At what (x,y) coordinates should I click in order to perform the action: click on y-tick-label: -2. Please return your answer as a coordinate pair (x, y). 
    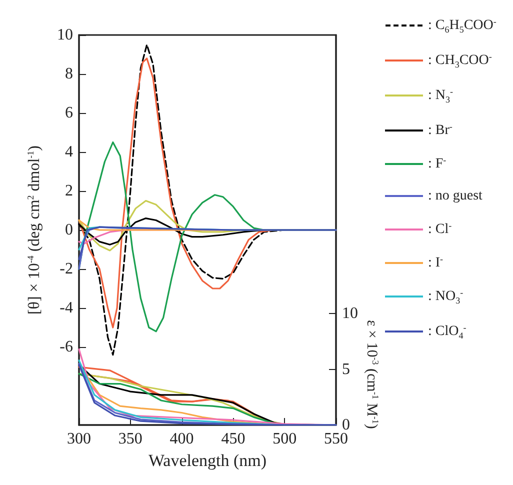
    Looking at the image, I should click on (66, 269).